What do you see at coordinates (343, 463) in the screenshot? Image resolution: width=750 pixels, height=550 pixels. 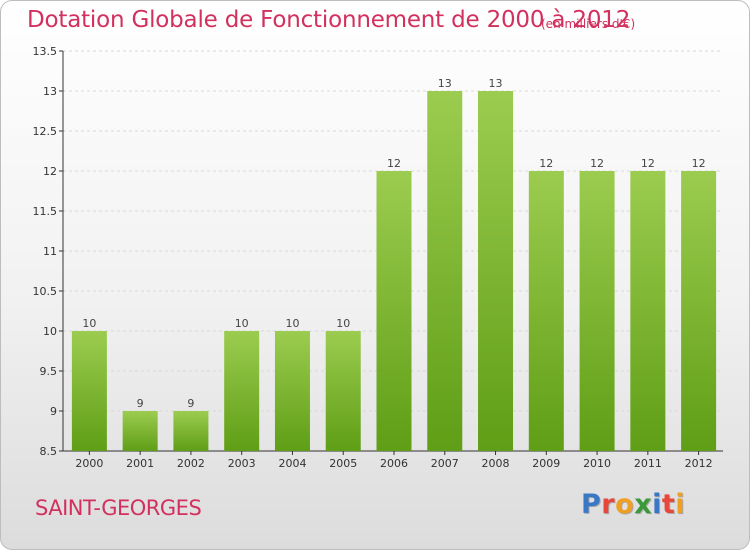 I see `x-tick-label: 2005` at bounding box center [343, 463].